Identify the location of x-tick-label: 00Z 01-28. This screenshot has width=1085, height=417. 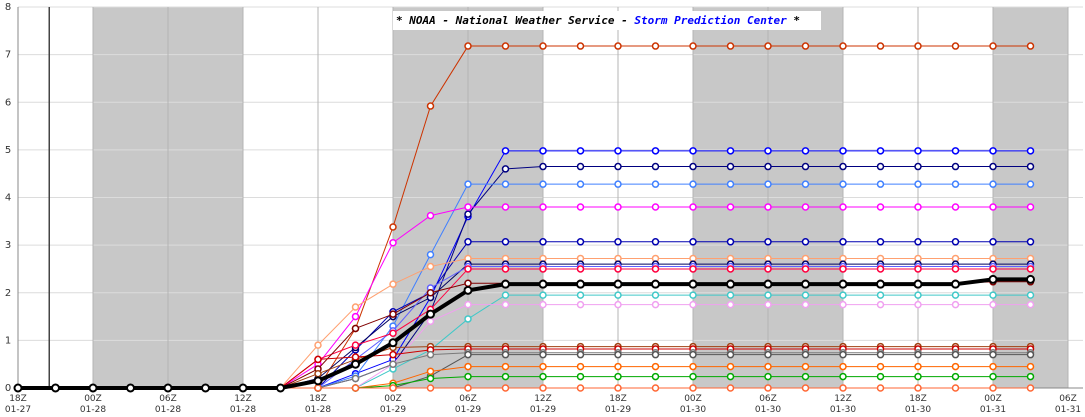
(93, 404).